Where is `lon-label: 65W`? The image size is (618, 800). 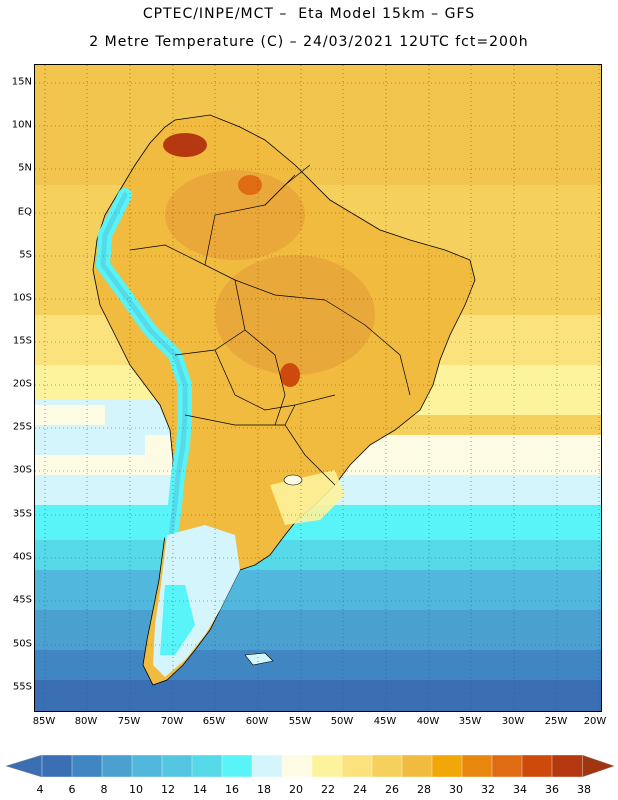 lon-label: 65W is located at coordinates (214, 721).